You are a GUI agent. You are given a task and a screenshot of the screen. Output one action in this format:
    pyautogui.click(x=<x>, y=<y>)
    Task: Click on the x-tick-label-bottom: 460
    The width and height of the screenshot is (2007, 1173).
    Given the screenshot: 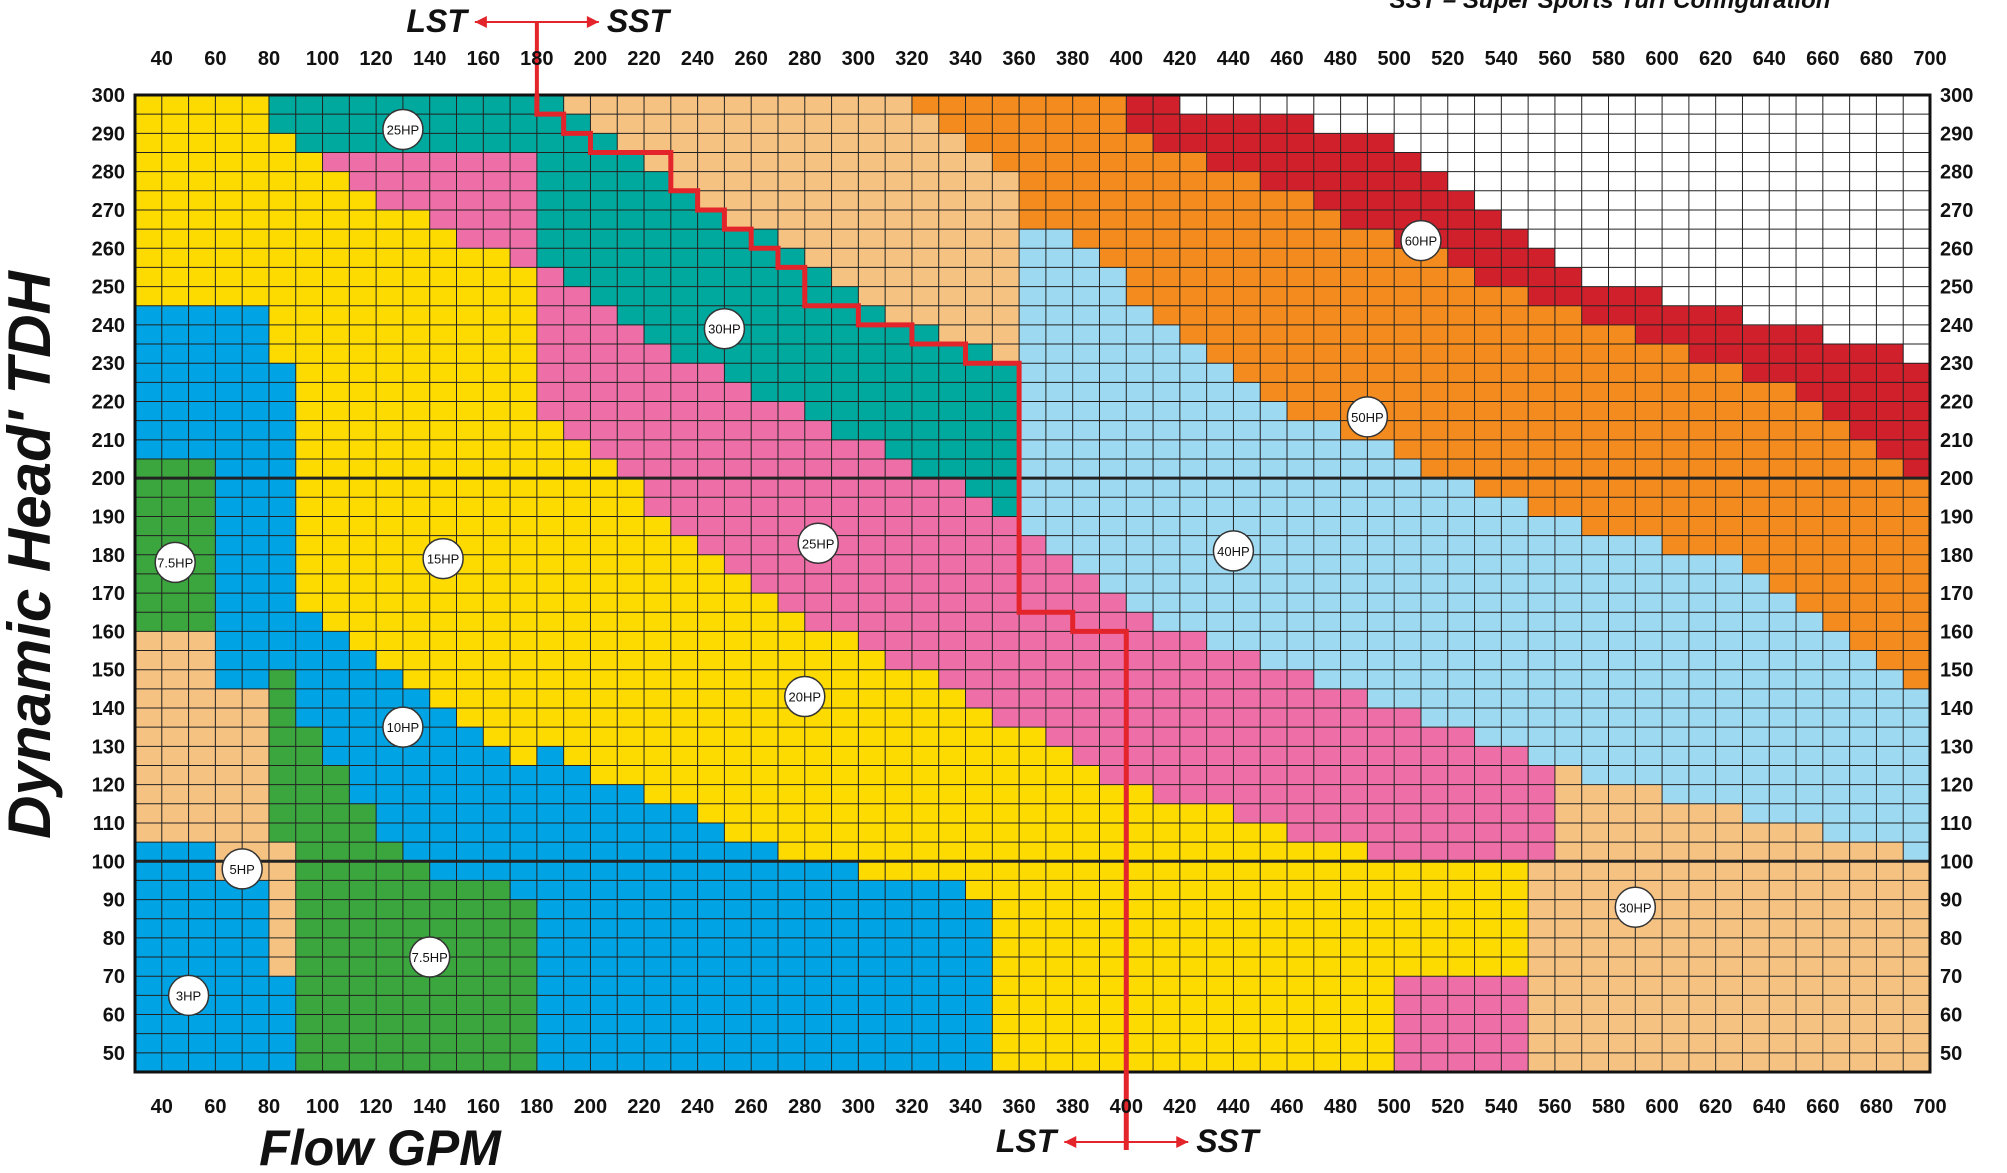 What is the action you would take?
    pyautogui.click(x=1286, y=1107)
    